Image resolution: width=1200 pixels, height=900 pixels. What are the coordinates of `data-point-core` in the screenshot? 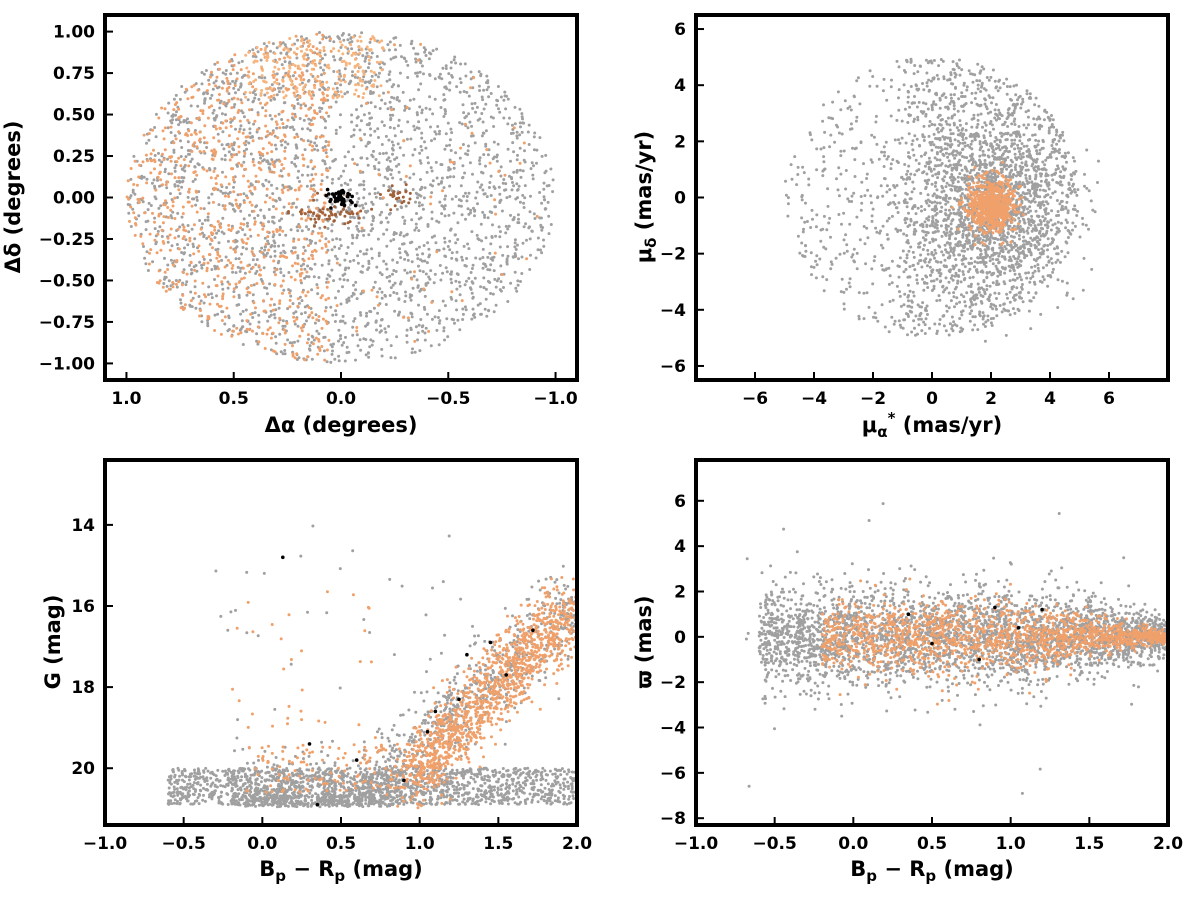 It's located at (331, 208).